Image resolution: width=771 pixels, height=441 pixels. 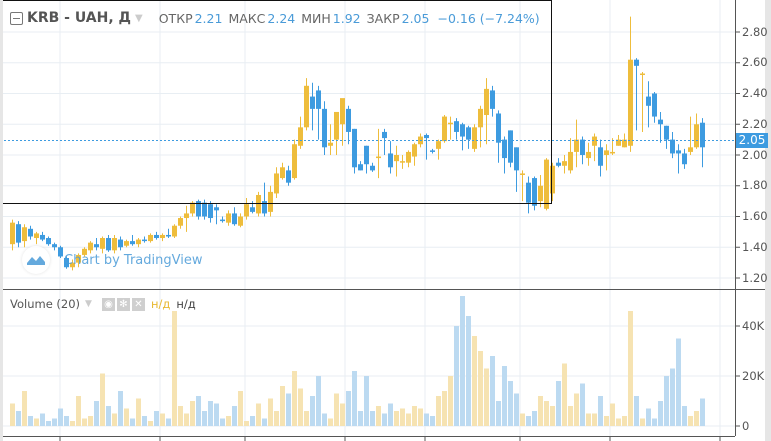 What do you see at coordinates (247, 18) in the screenshot?
I see `high-label: МАКС` at bounding box center [247, 18].